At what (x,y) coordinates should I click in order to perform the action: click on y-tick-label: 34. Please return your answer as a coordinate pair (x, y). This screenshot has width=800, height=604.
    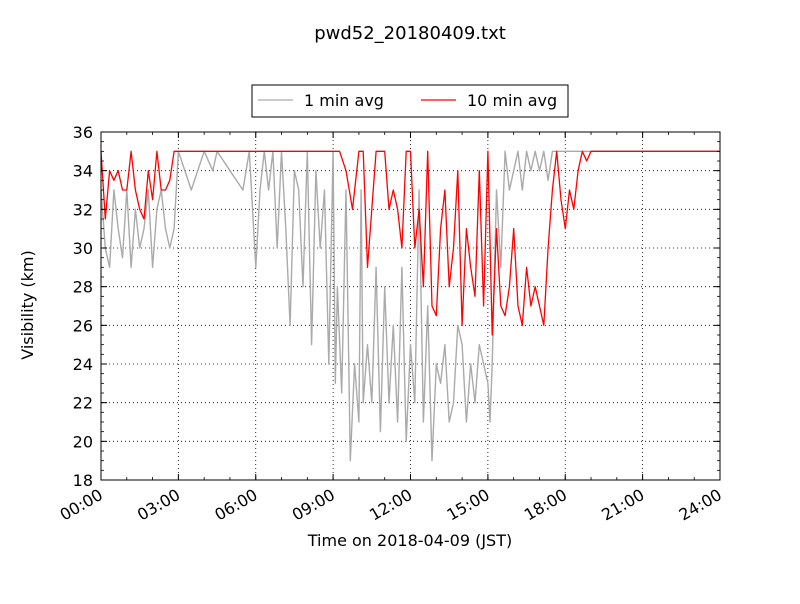
    Looking at the image, I should click on (83, 171).